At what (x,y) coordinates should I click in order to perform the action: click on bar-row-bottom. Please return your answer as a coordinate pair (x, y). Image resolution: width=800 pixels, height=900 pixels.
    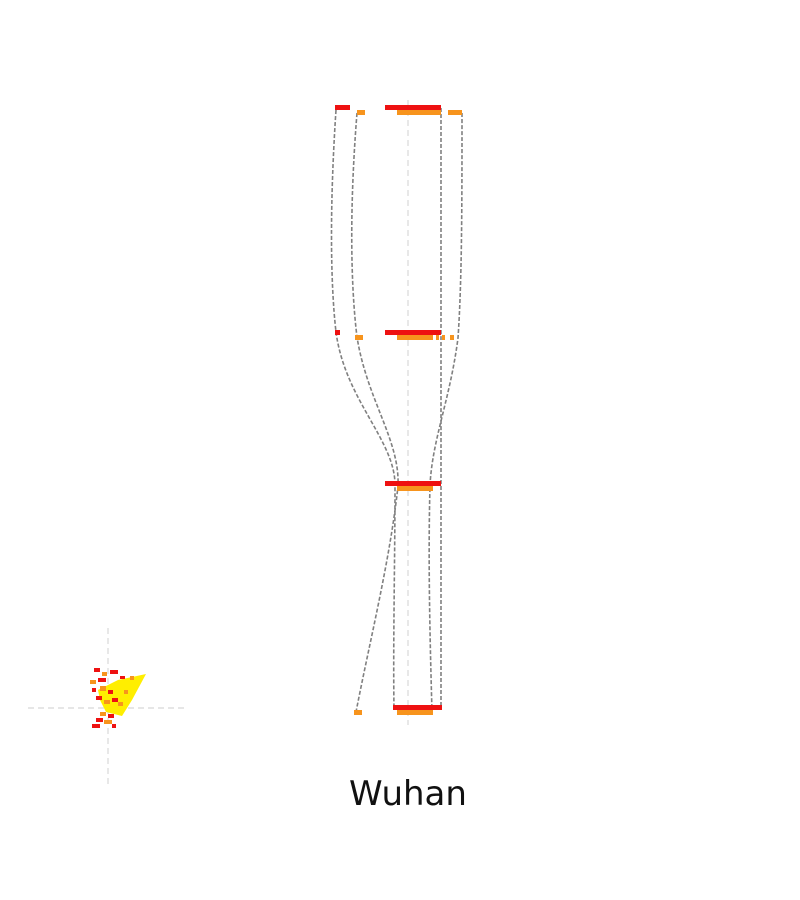
    Looking at the image, I should click on (398, 710).